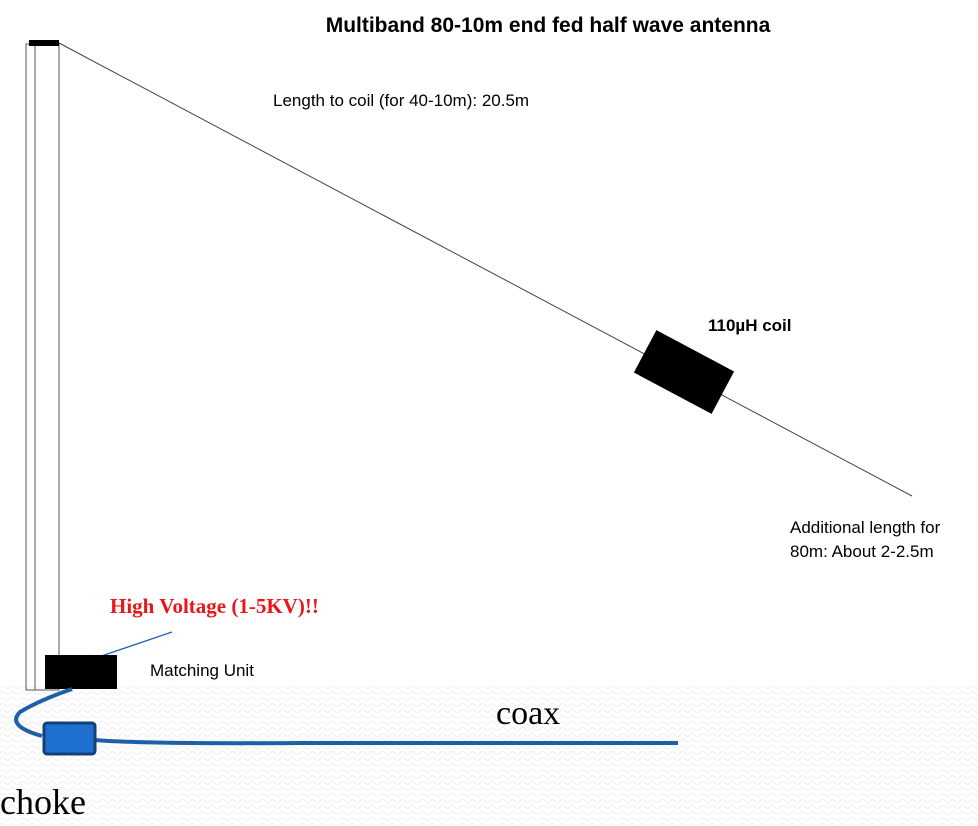 Image resolution: width=978 pixels, height=826 pixels. I want to click on additional-label: 80m: About 2-2.5m, so click(862, 551).